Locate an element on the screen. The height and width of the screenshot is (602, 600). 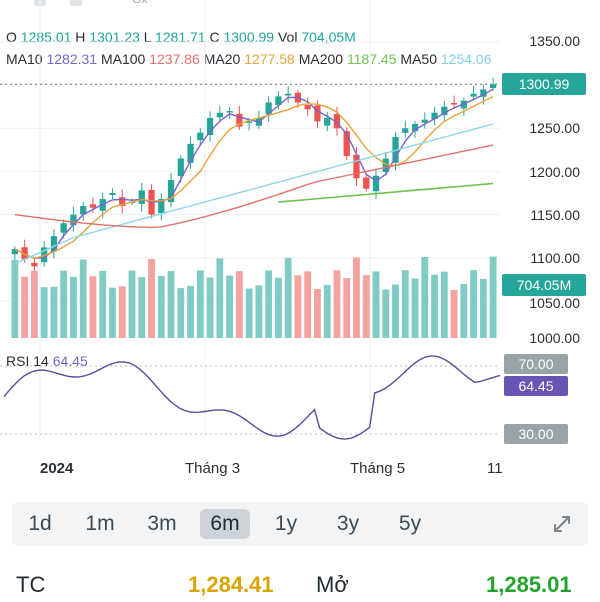
close-value: 1300.99 is located at coordinates (249, 37).